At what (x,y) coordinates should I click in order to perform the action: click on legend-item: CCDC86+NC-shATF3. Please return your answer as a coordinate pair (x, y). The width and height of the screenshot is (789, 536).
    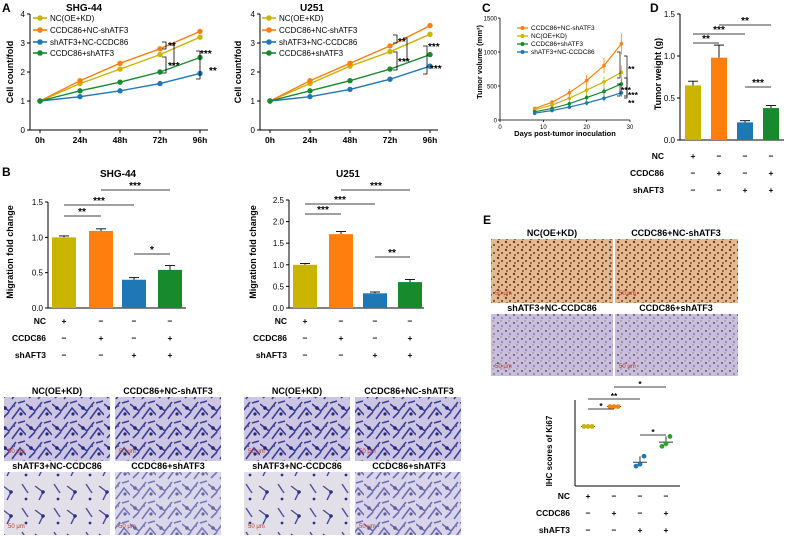
    Looking at the image, I should click on (81, 30).